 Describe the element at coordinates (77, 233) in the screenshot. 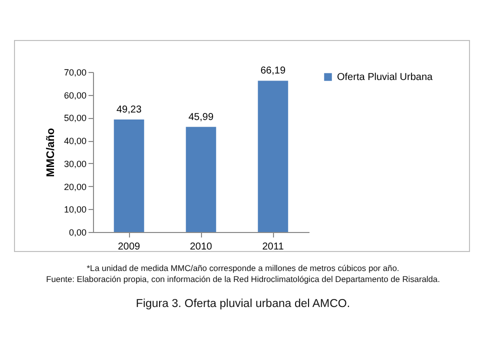

I see `y-tick-label: 0,00` at that location.